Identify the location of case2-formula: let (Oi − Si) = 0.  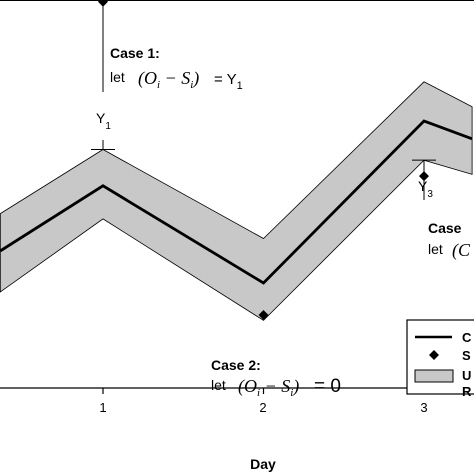
(276, 387).